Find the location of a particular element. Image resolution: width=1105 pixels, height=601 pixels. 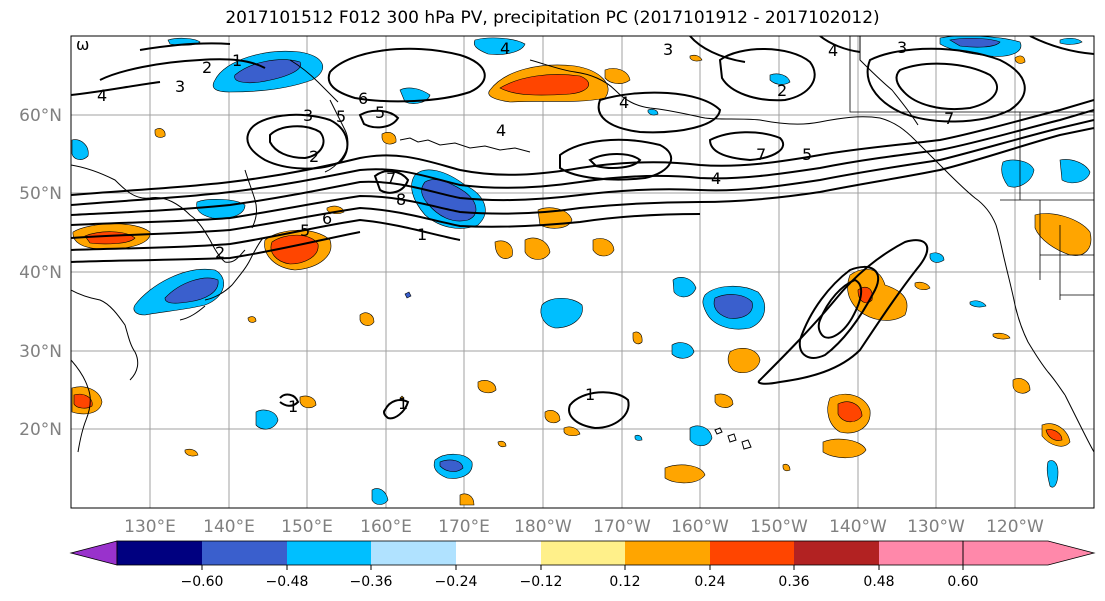

colorbar-tick-label: 0.24 is located at coordinates (709, 582).